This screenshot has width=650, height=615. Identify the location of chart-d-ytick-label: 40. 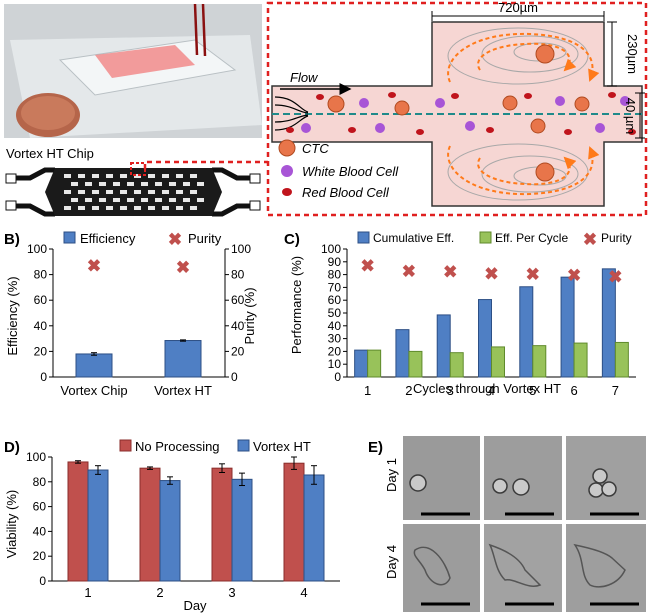
(40, 531).